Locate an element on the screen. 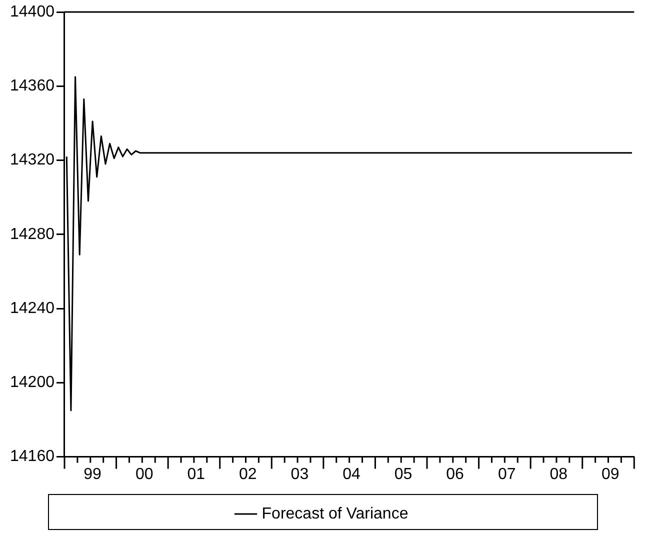  y-tick-label: 14160 is located at coordinates (32, 457).